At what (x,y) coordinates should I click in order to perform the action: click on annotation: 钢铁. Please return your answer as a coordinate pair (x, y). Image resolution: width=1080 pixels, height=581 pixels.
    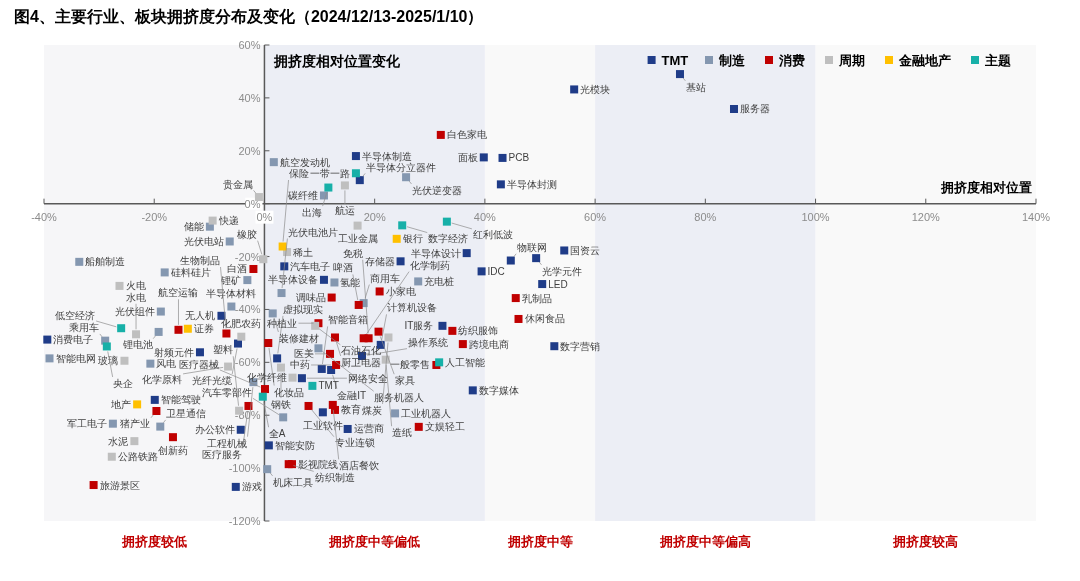
    Looking at the image, I should click on (280, 405).